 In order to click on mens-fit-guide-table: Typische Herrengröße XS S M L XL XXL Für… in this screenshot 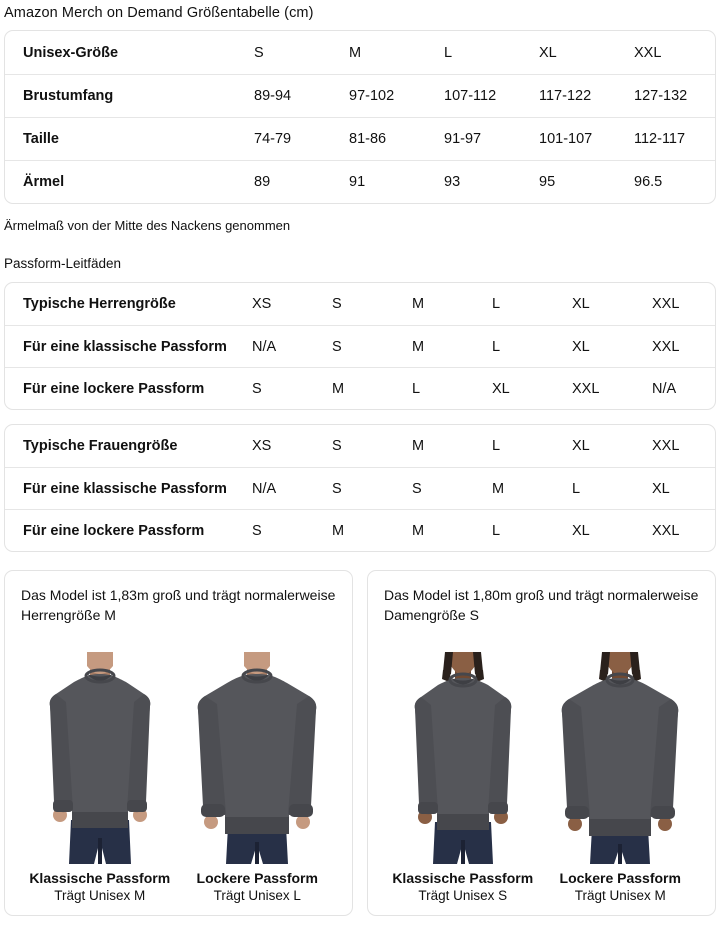, I will do `click(360, 346)`.